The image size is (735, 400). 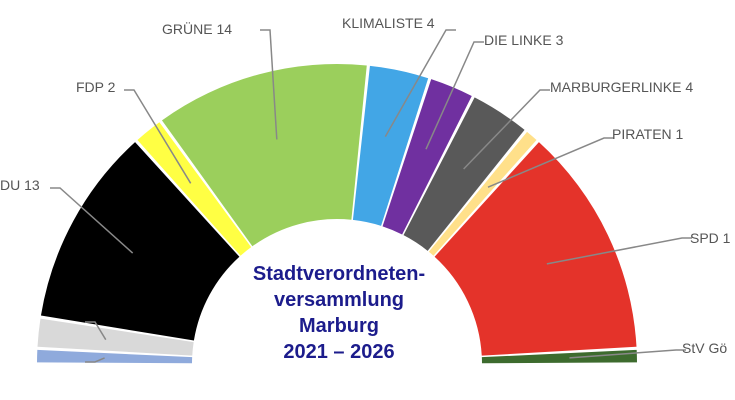 I want to click on center-title-line-1: Stadtverordneten-, so click(x=339, y=274).